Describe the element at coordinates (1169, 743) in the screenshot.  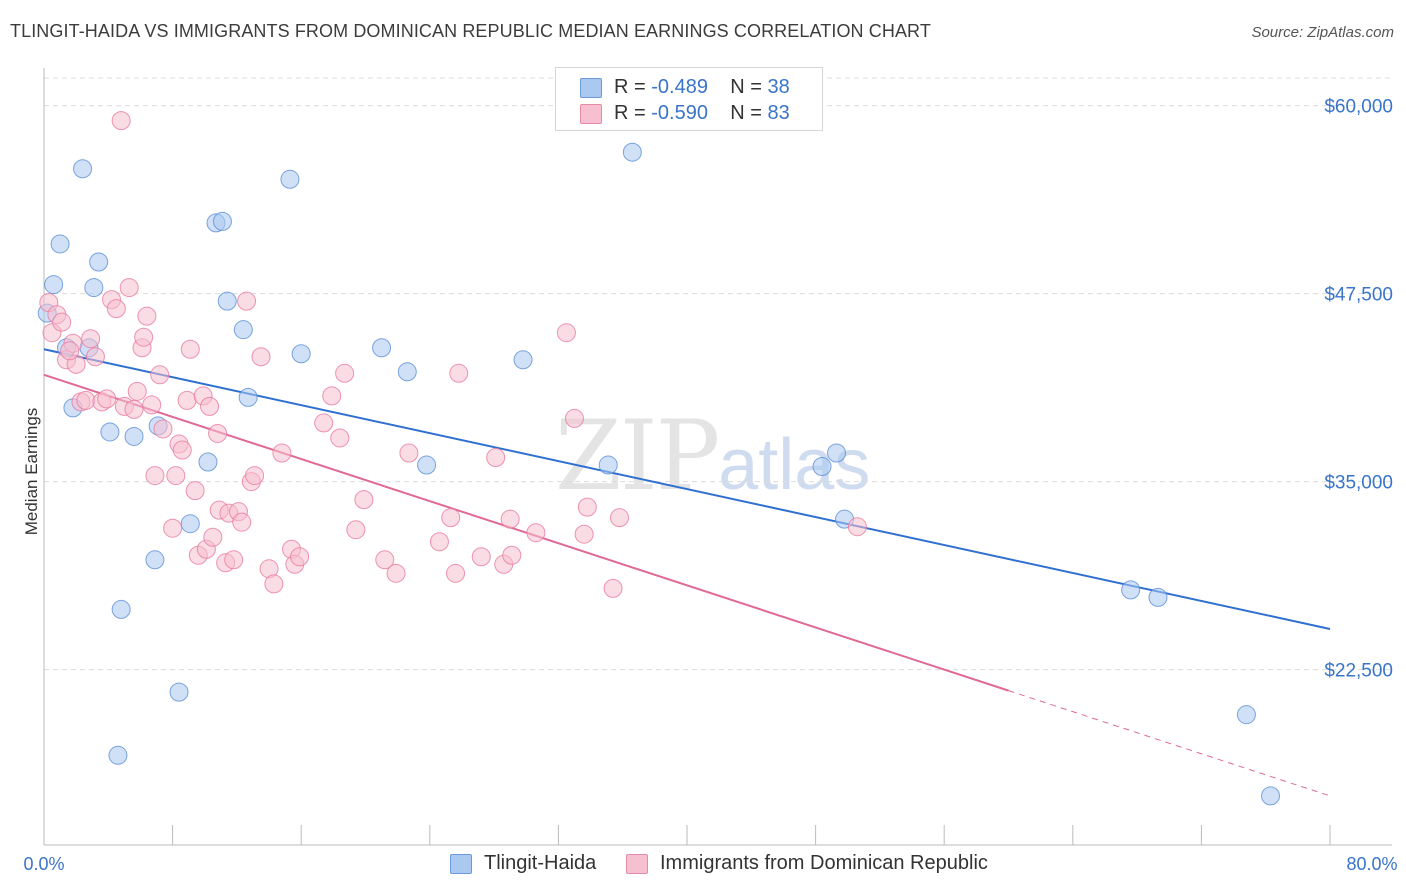
I see `trend-line-dominican` at that location.